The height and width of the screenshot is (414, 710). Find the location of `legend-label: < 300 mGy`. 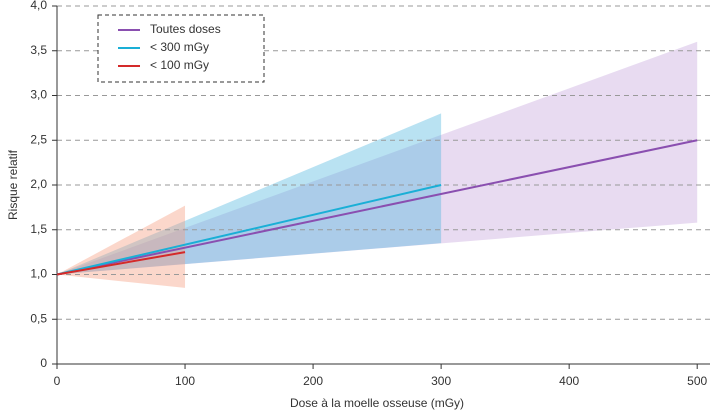

legend-label: < 300 mGy is located at coordinates (179, 47).